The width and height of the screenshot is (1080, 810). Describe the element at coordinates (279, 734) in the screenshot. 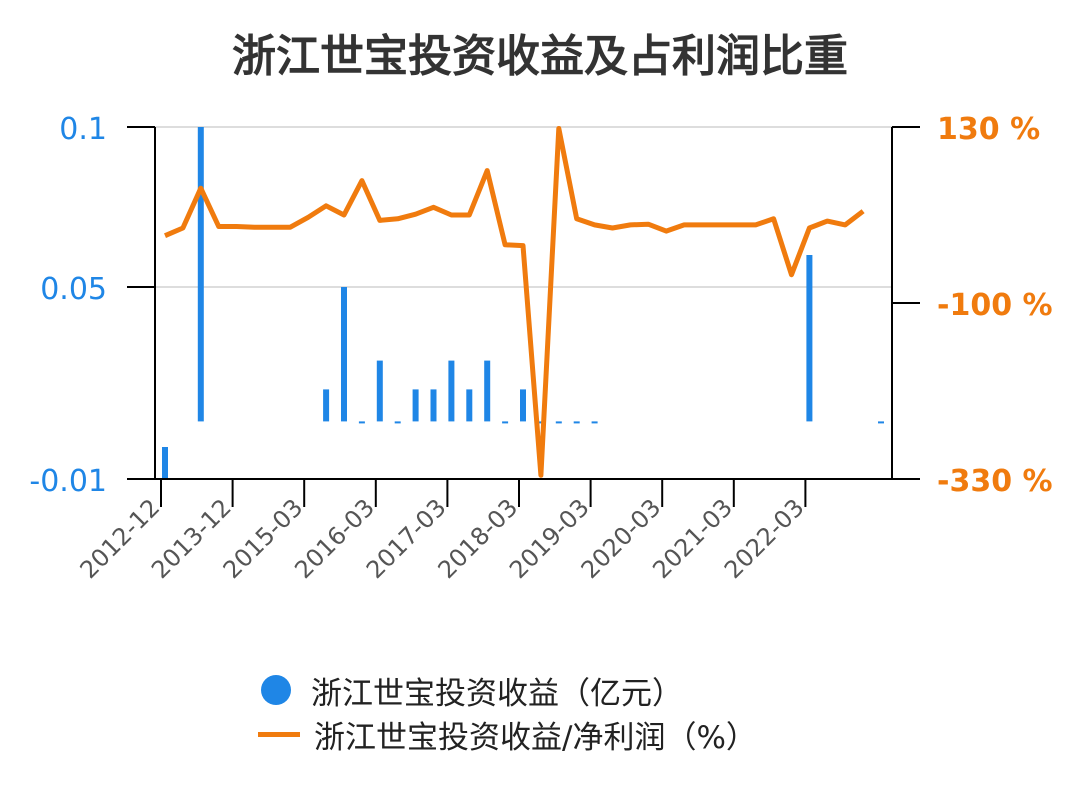

I see `legend-line-swatch` at that location.